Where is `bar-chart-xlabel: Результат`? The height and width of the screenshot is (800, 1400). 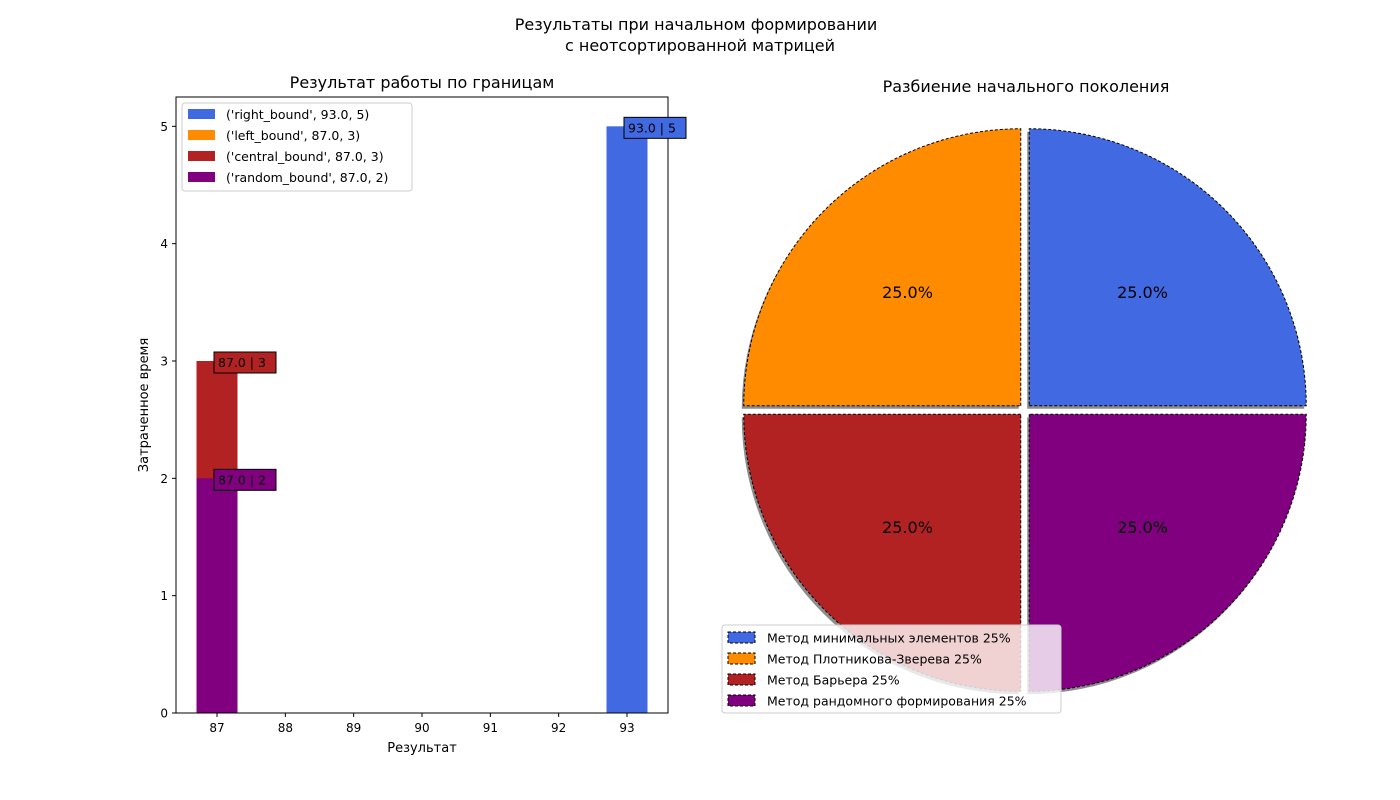 bar-chart-xlabel: Результат is located at coordinates (422, 748).